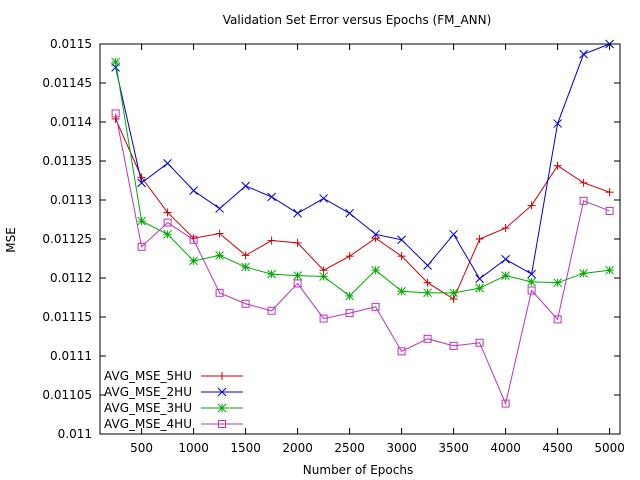 The image size is (640, 480). I want to click on x-tick-label: 1500, so click(245, 448).